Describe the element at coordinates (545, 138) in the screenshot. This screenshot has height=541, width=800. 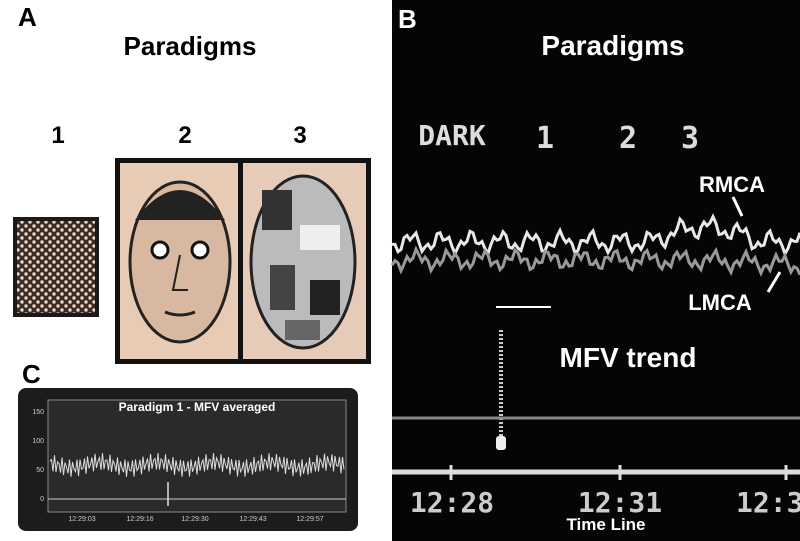
I see `condition-label: 1` at that location.